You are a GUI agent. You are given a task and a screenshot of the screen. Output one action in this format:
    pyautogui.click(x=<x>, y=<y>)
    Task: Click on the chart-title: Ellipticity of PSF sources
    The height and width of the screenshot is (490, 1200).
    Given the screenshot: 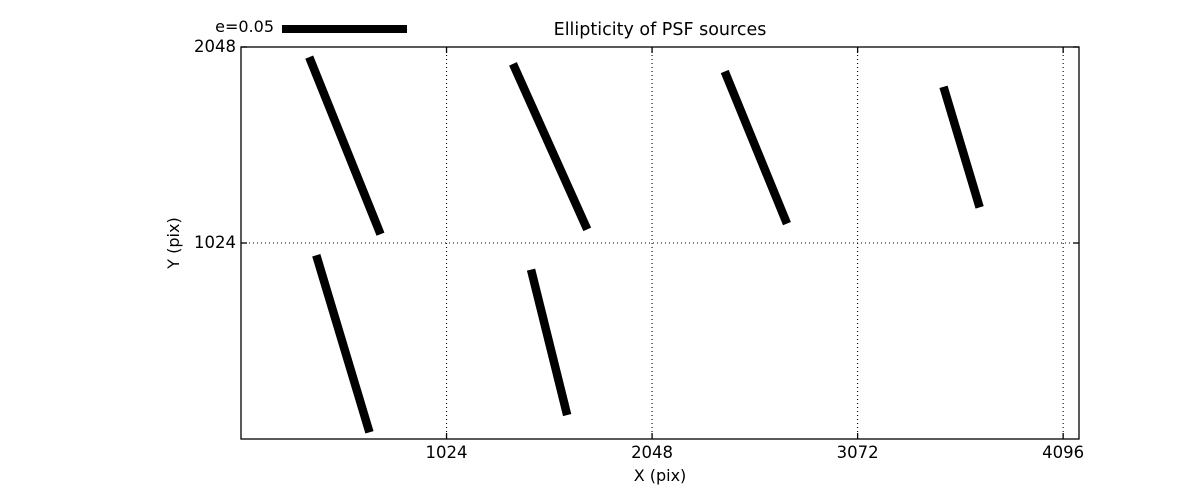 What is the action you would take?
    pyautogui.click(x=660, y=30)
    